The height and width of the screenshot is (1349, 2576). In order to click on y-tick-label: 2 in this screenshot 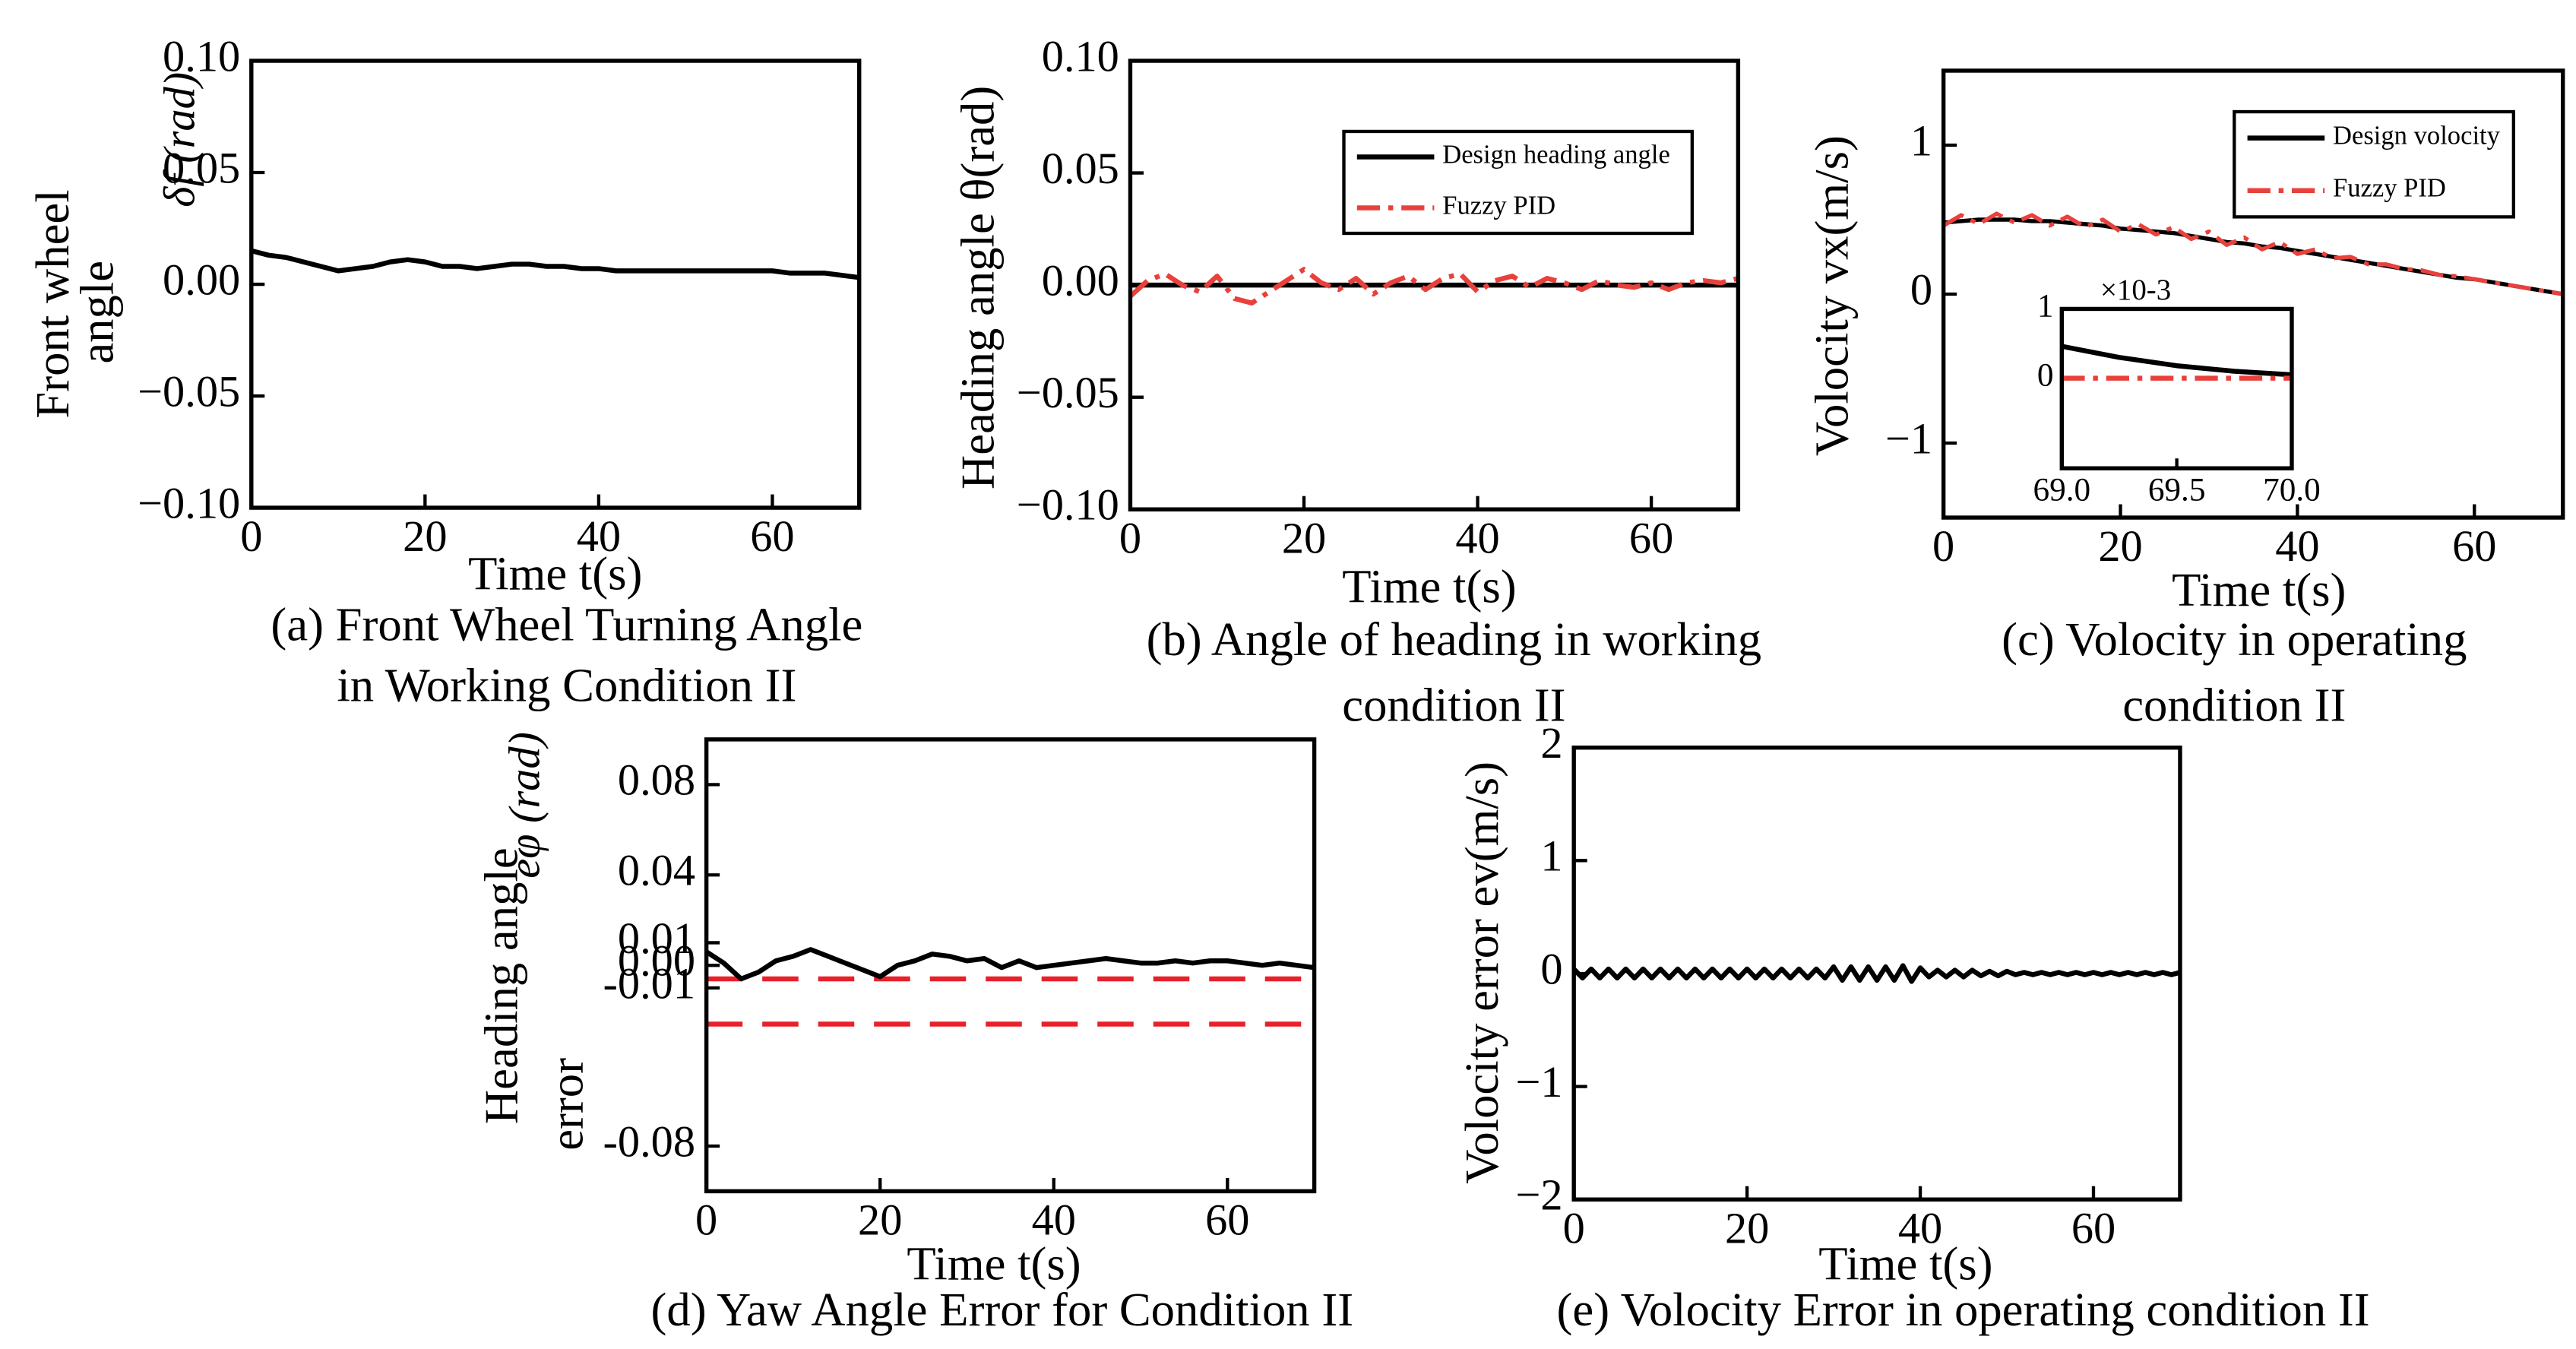, I will do `click(1551, 743)`.